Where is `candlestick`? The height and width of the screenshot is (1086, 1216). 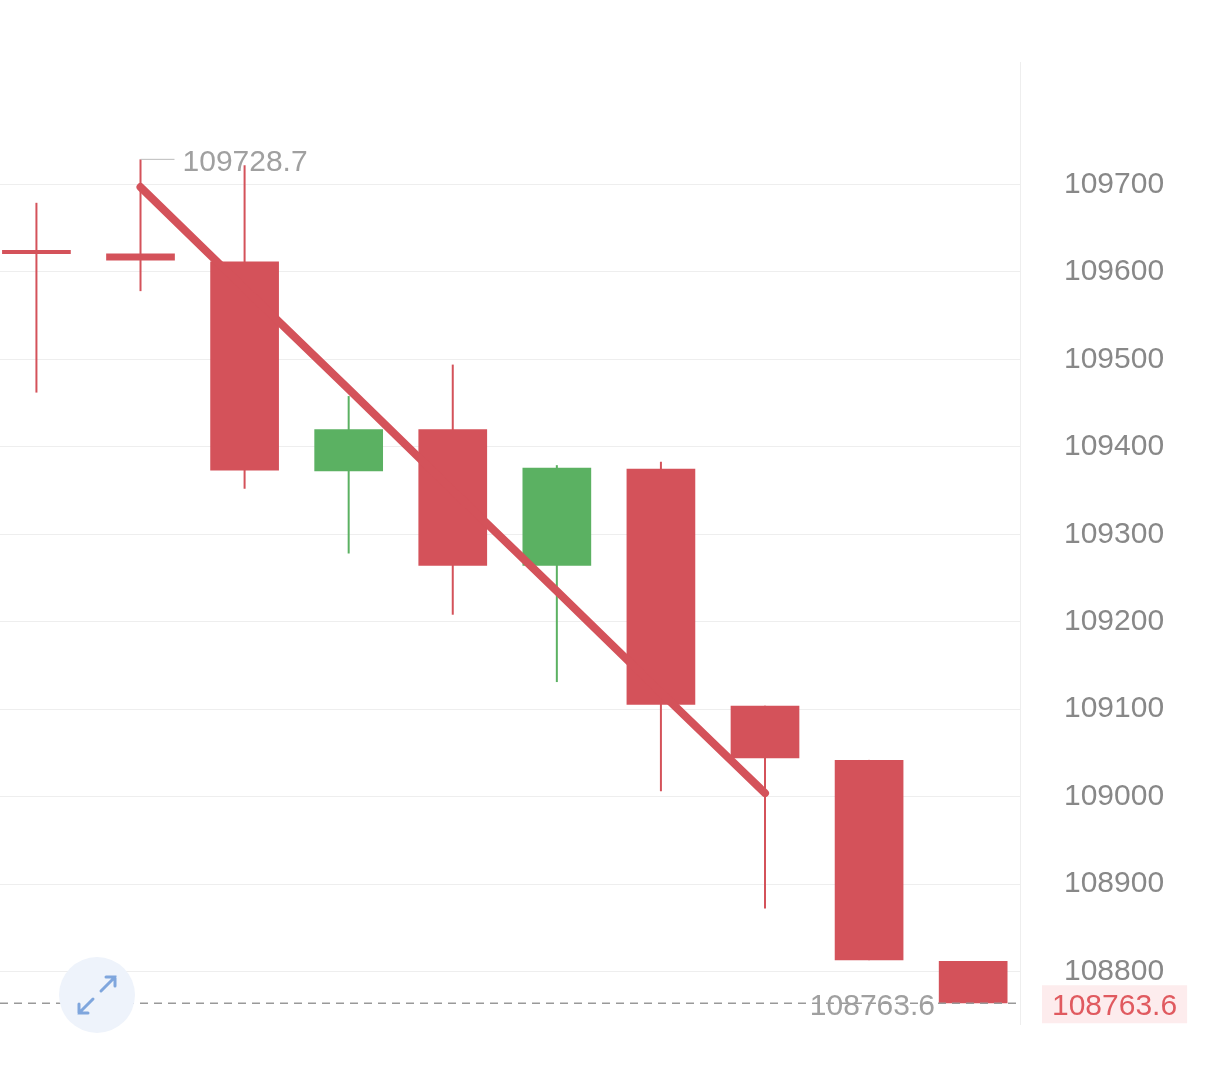
candlestick is located at coordinates (36, 297).